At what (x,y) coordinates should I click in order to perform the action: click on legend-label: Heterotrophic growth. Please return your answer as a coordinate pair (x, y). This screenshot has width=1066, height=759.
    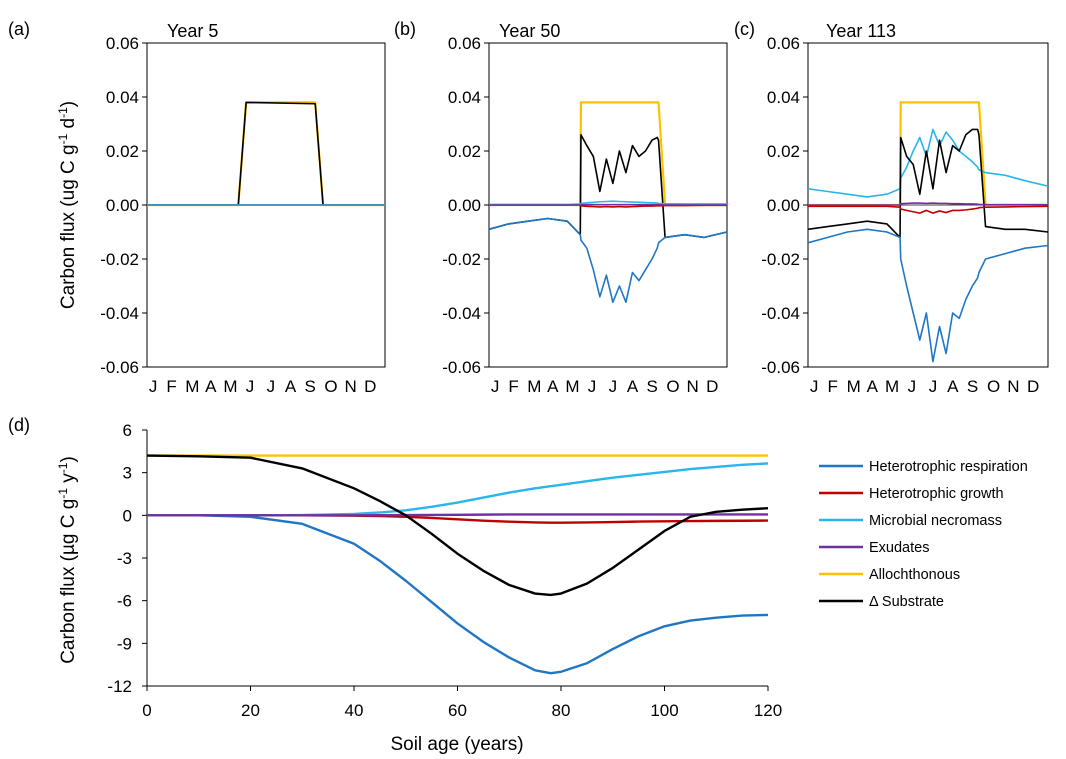
    Looking at the image, I should click on (936, 494).